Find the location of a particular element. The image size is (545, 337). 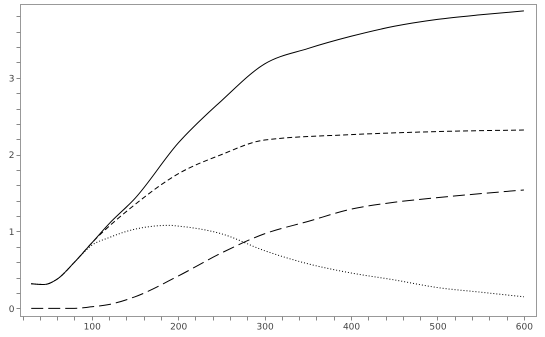

y-tick-label: 2 is located at coordinates (11, 156).